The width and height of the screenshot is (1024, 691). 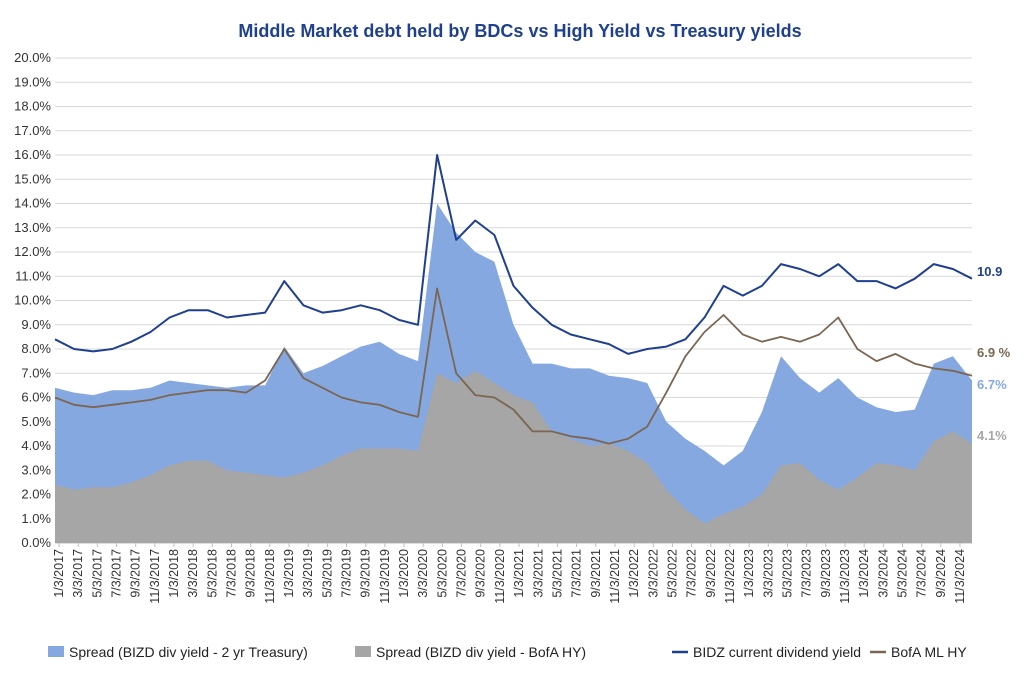 What do you see at coordinates (787, 573) in the screenshot?
I see `x-tick-label: 5/3/2023` at bounding box center [787, 573].